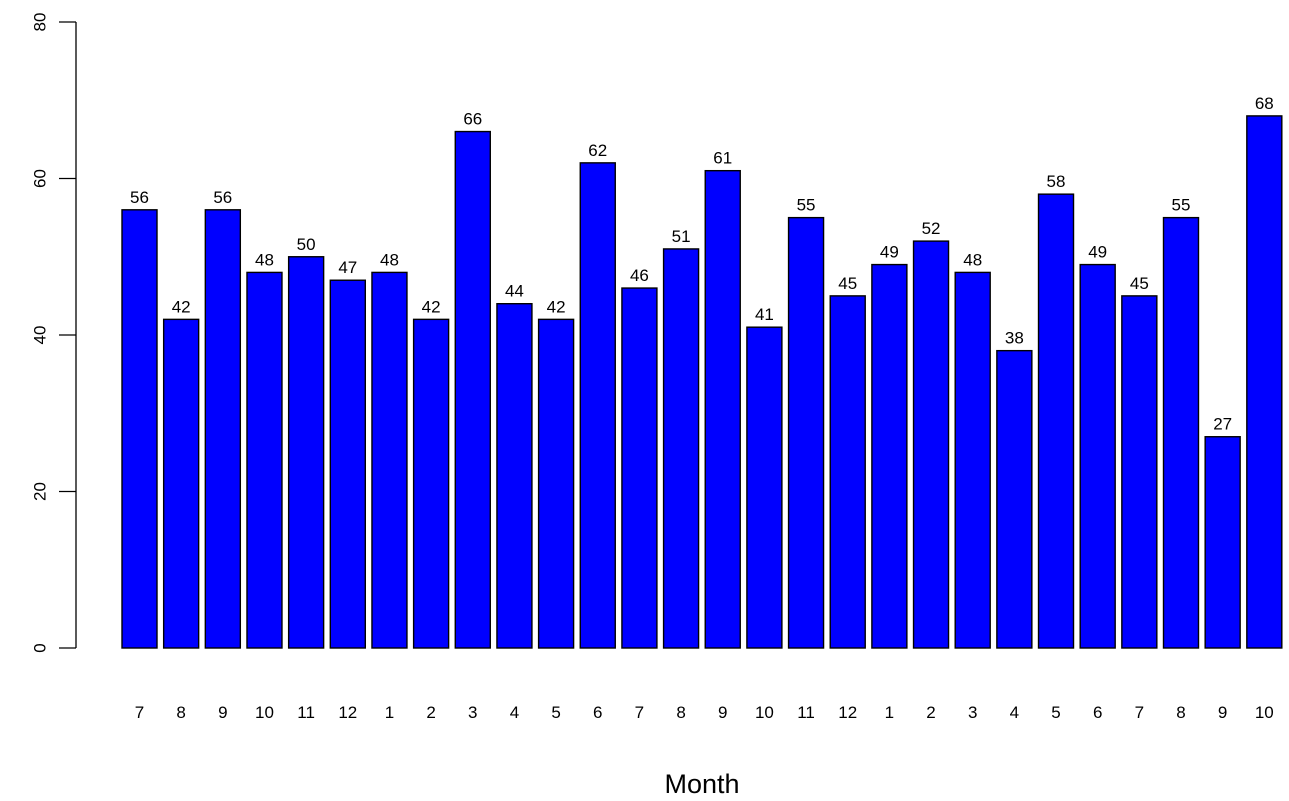 This screenshot has height=801, width=1289. Describe the element at coordinates (931, 228) in the screenshot. I see `bar-value-label: 52` at that location.